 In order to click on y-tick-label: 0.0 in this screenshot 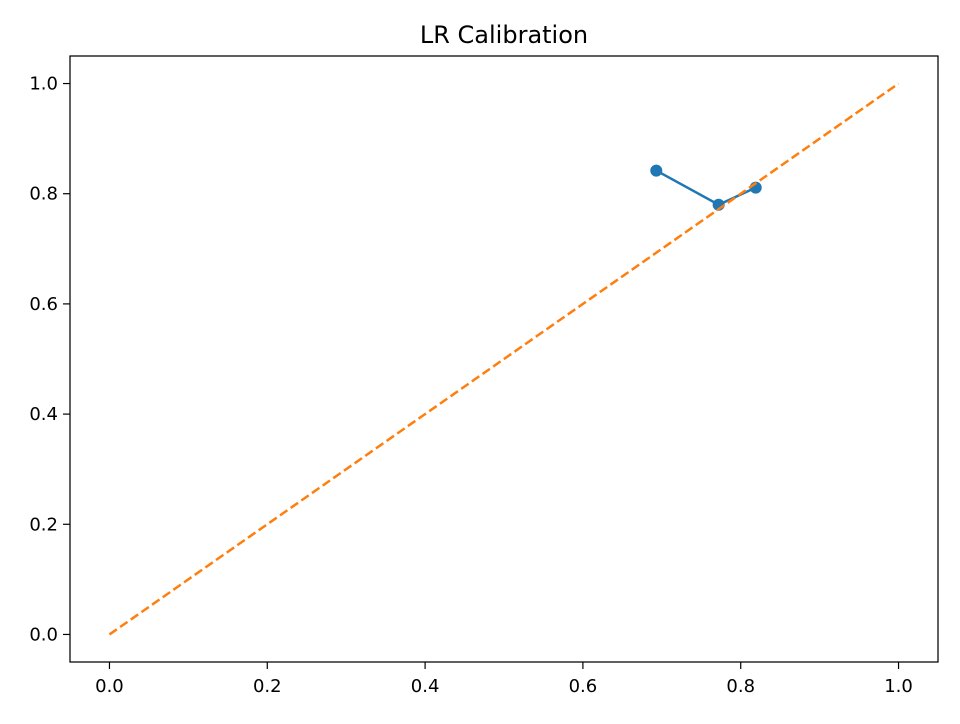, I will do `click(43, 634)`.